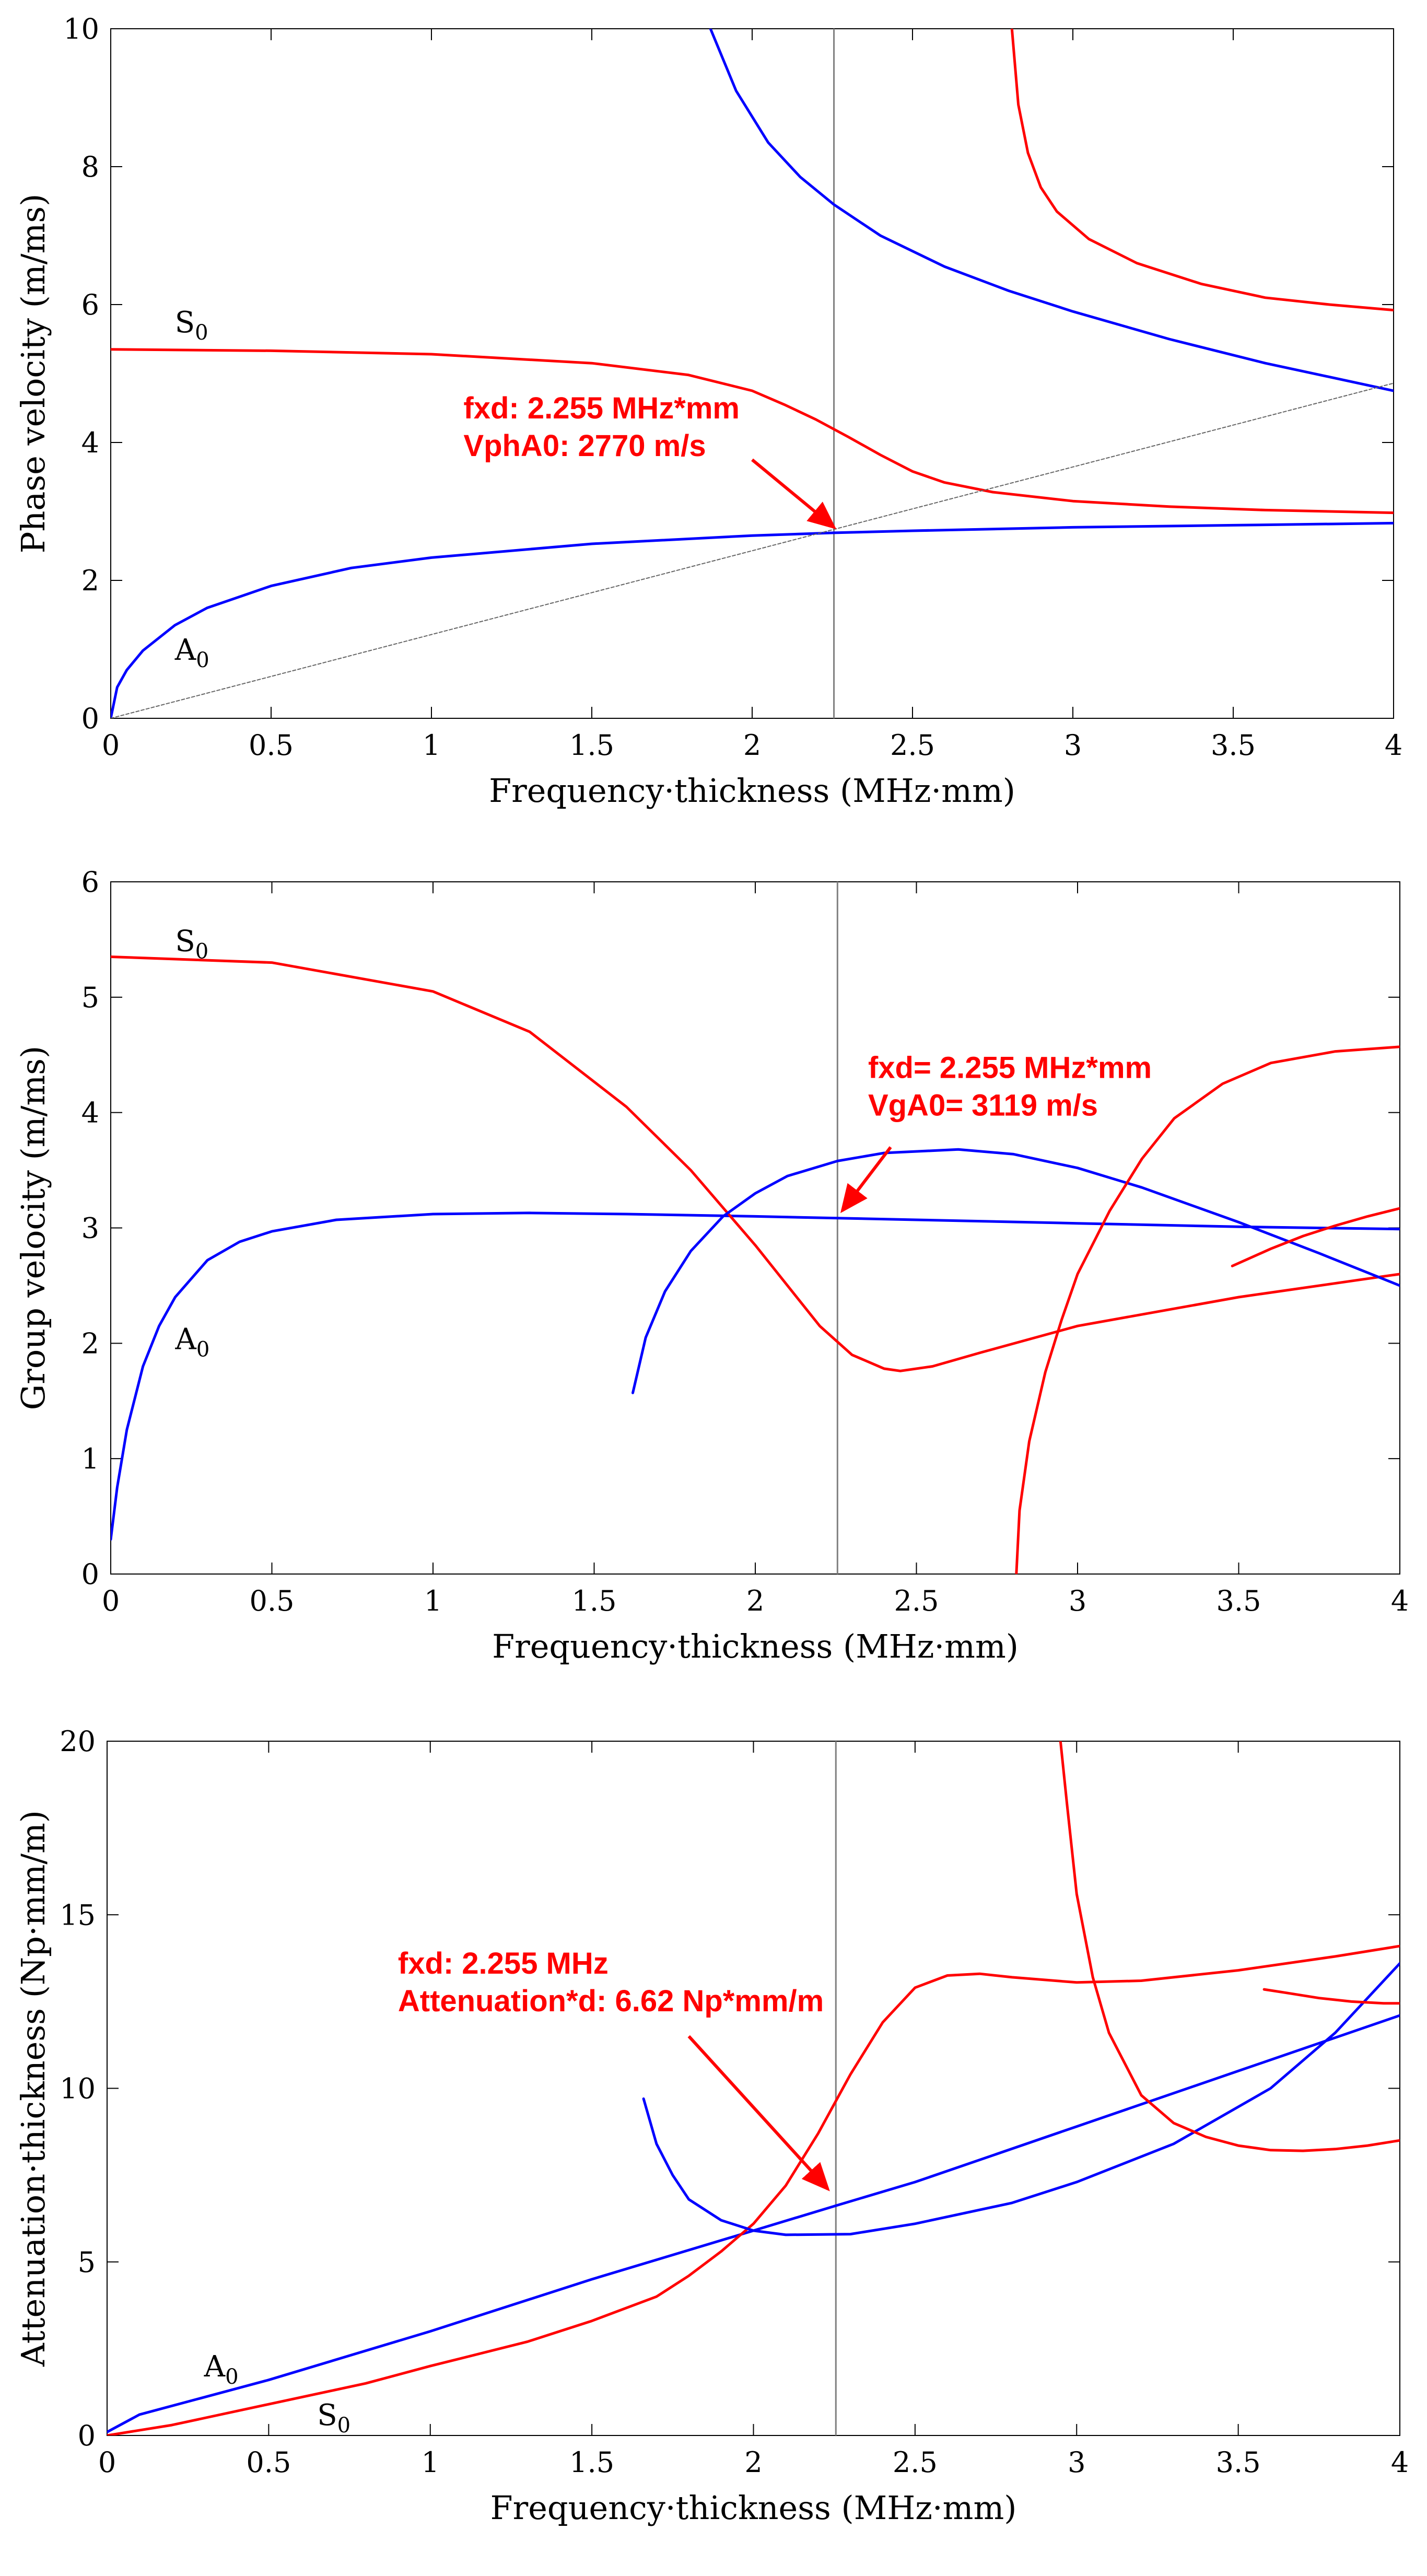 The image size is (1427, 2576). Describe the element at coordinates (503, 1963) in the screenshot. I see `annotation-line-1: fxd: 2.255 MHz` at that location.